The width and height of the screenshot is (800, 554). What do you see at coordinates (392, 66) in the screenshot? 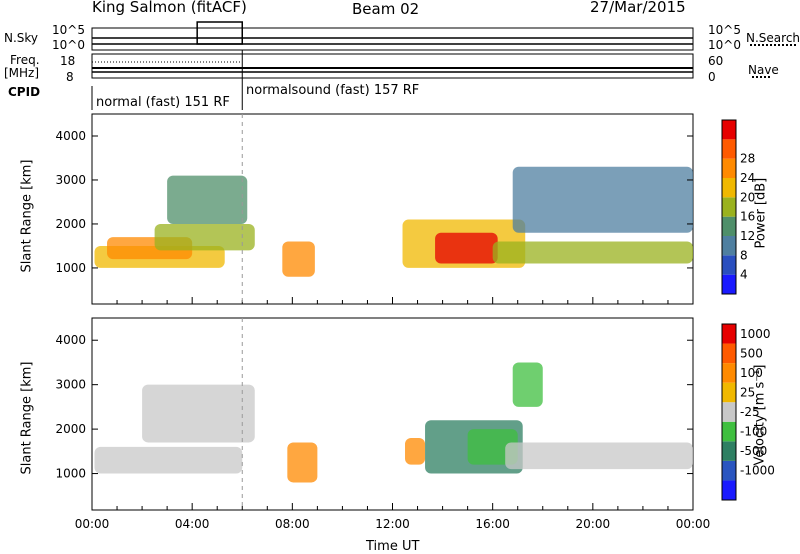
I see `freq-panel` at bounding box center [392, 66].